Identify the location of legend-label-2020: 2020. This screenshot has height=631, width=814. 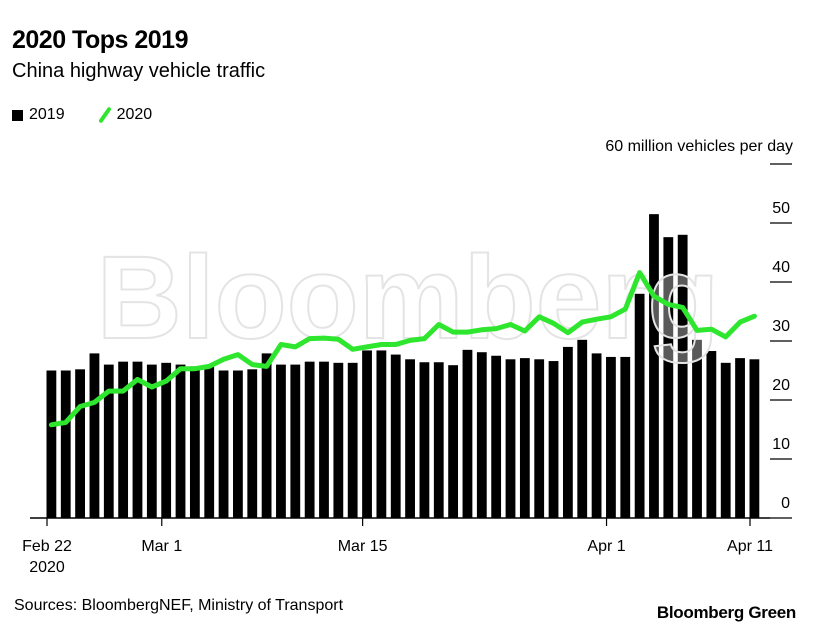
(134, 114).